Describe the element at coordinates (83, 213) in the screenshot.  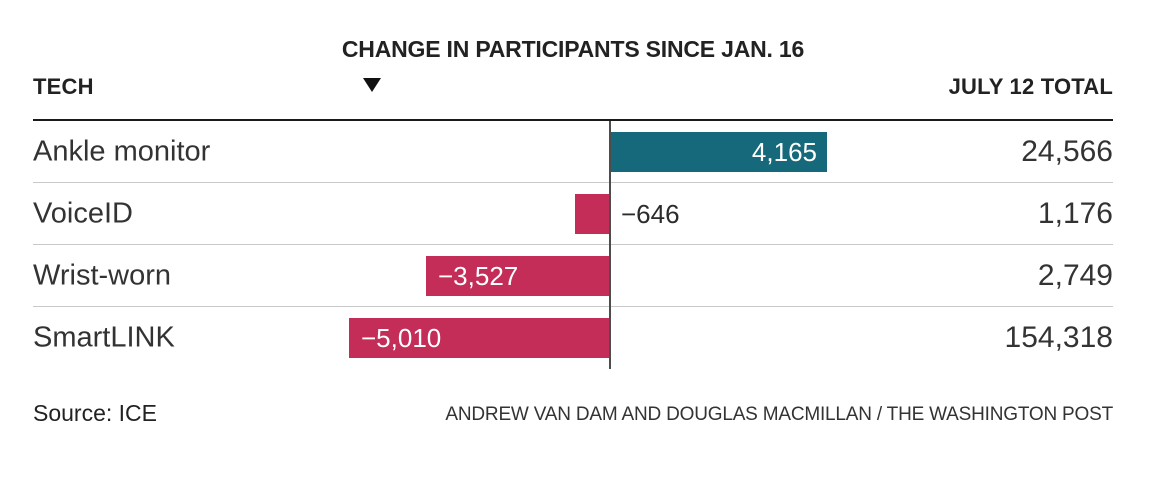
I see `row-label: VoiceID` at that location.